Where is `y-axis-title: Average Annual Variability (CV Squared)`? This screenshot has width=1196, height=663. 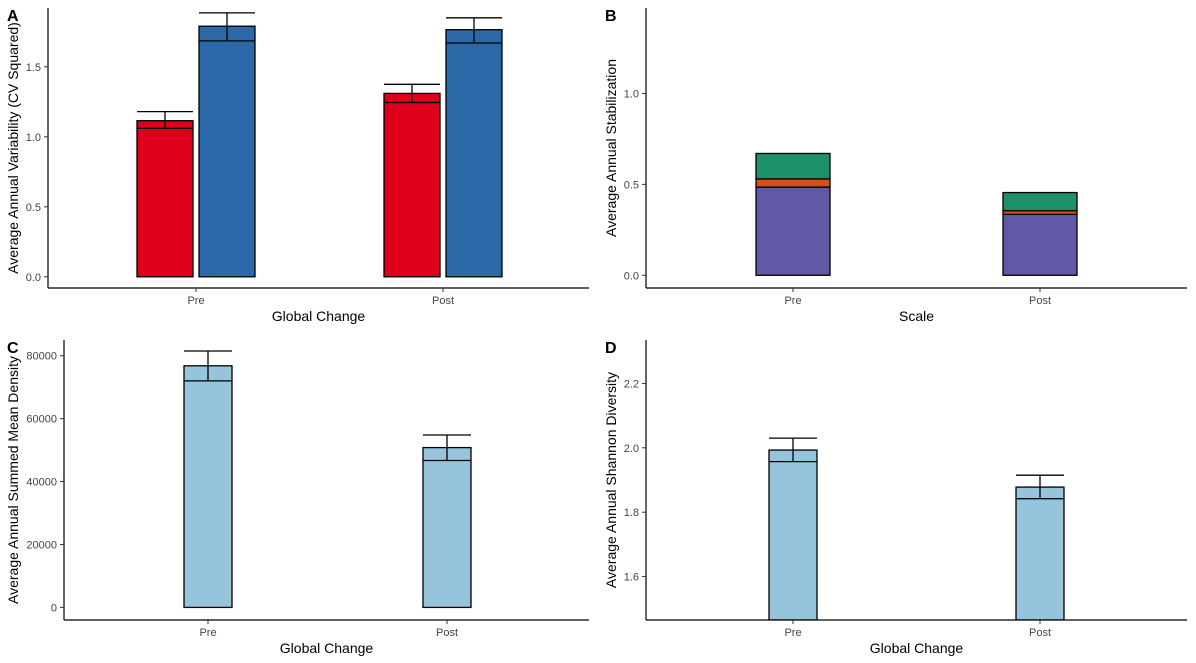 y-axis-title: Average Annual Variability (CV Squared) is located at coordinates (13, 148).